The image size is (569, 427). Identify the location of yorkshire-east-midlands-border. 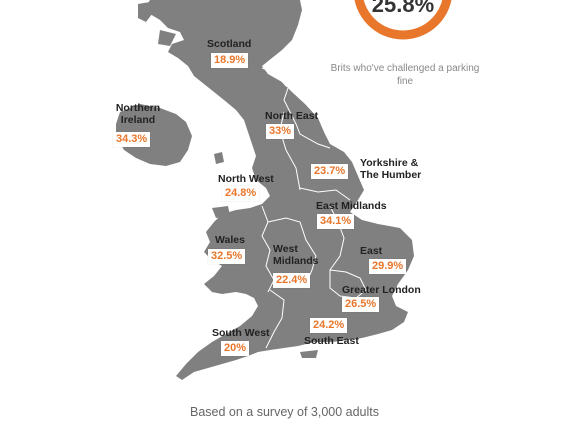
(325, 194).